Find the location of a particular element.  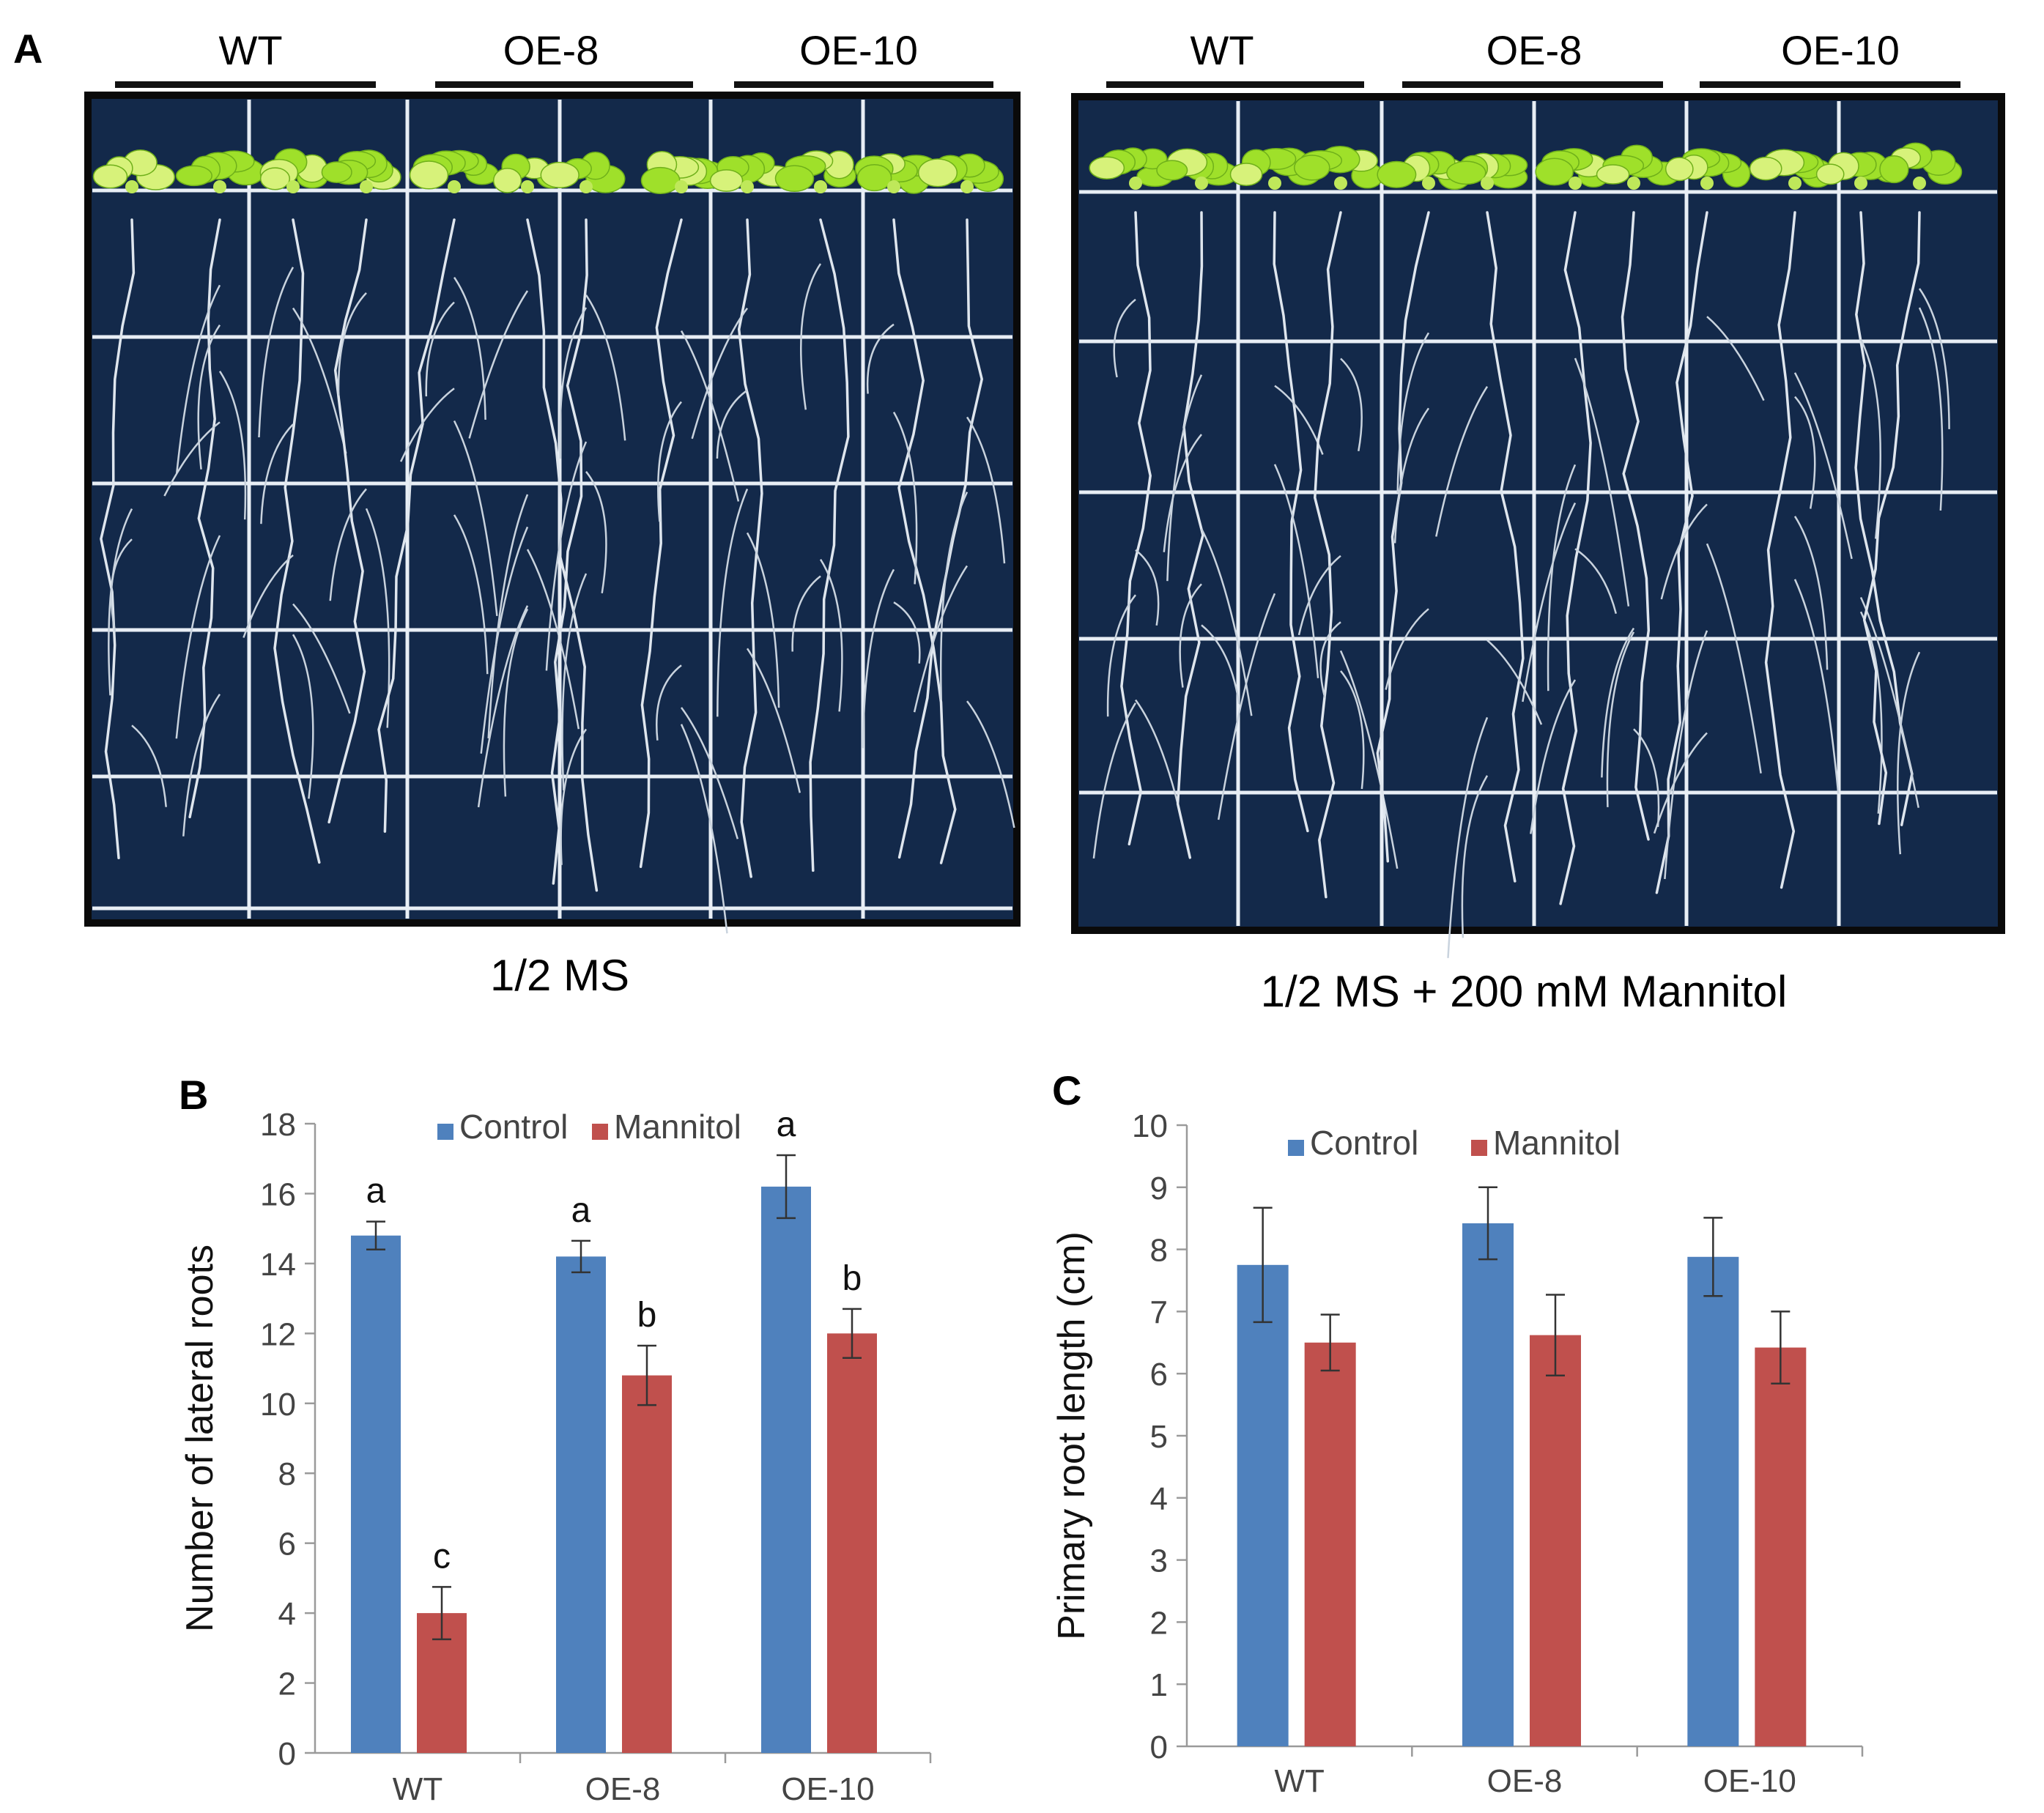

panel-b-letter: B is located at coordinates (193, 1095).